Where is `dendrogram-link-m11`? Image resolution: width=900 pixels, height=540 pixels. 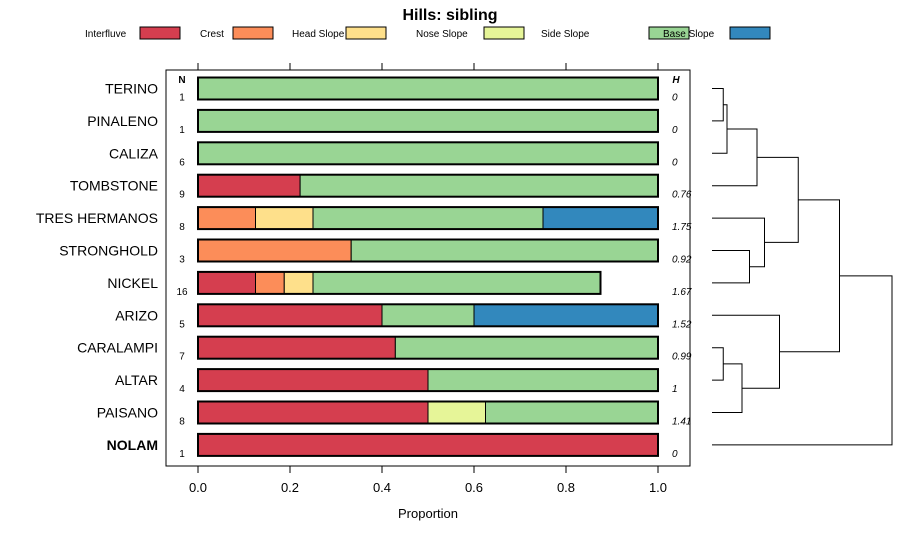
dendrogram-link-m11 is located at coordinates (802, 360).